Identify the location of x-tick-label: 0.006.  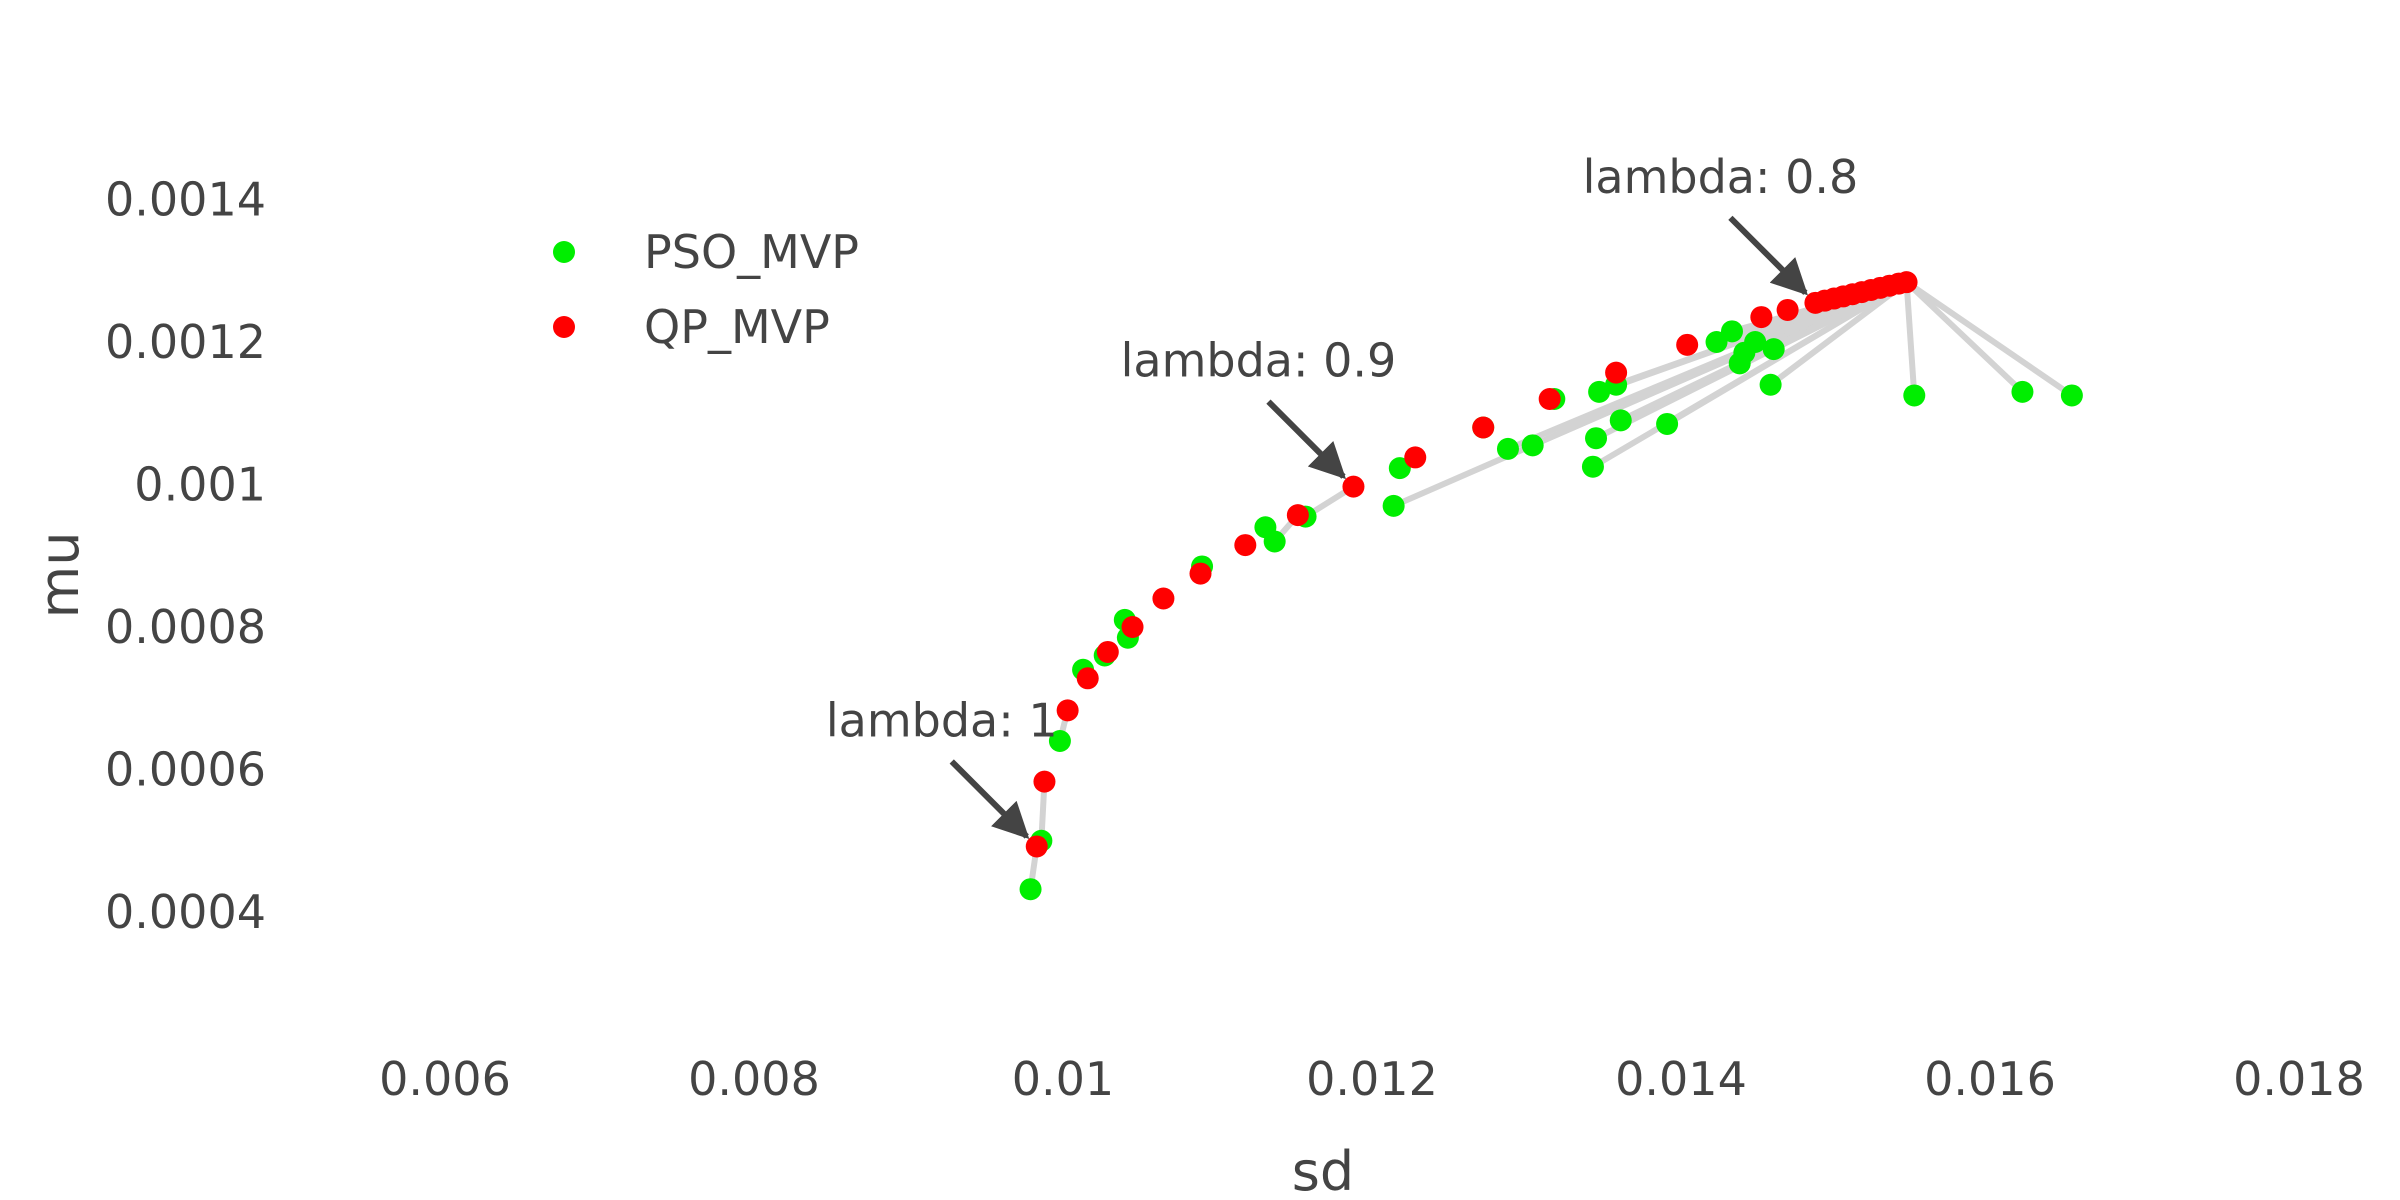
(445, 1079).